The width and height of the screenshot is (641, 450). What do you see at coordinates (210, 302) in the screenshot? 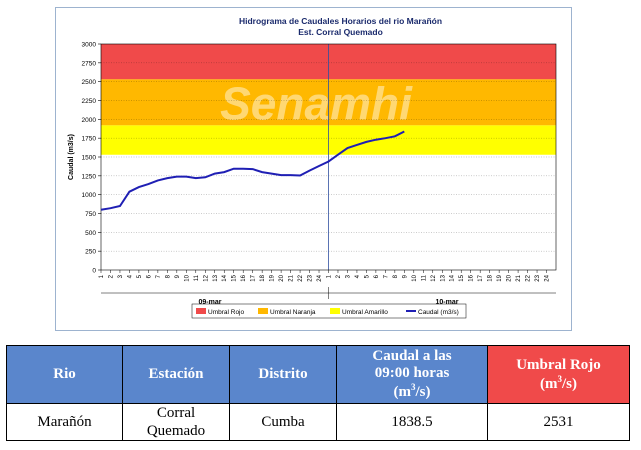
I see `day-label-1: 09-mar` at bounding box center [210, 302].